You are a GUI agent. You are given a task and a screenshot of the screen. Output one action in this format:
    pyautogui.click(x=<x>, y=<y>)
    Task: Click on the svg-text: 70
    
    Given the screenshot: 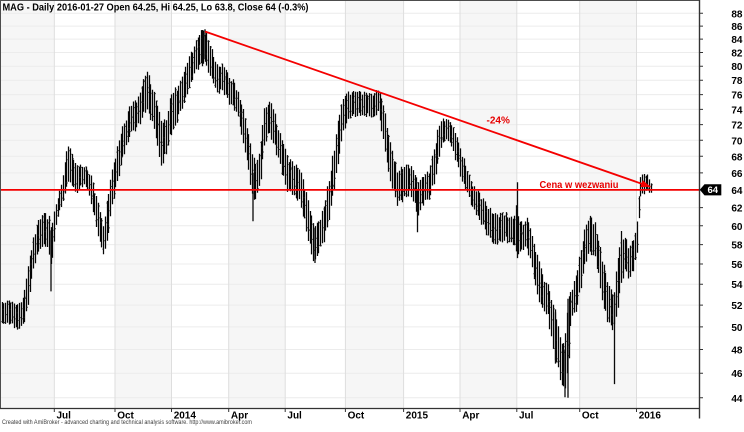 What is the action you would take?
    pyautogui.click(x=737, y=141)
    